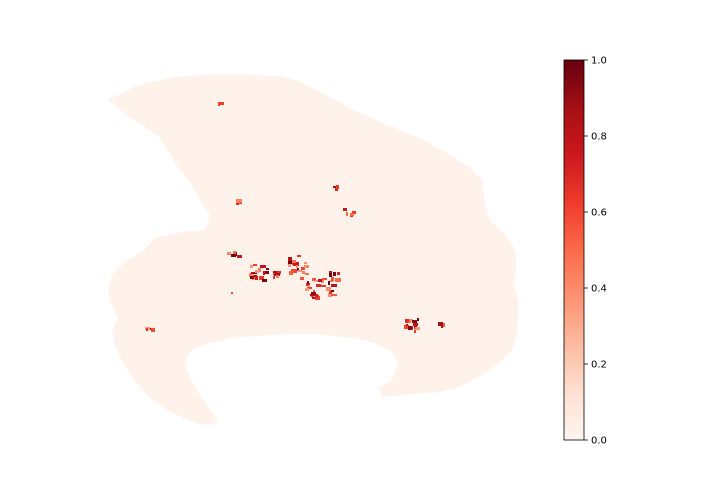 This screenshot has width=720, height=504. What do you see at coordinates (599, 213) in the screenshot?
I see `colorbar-tick-label: 0.6` at bounding box center [599, 213].